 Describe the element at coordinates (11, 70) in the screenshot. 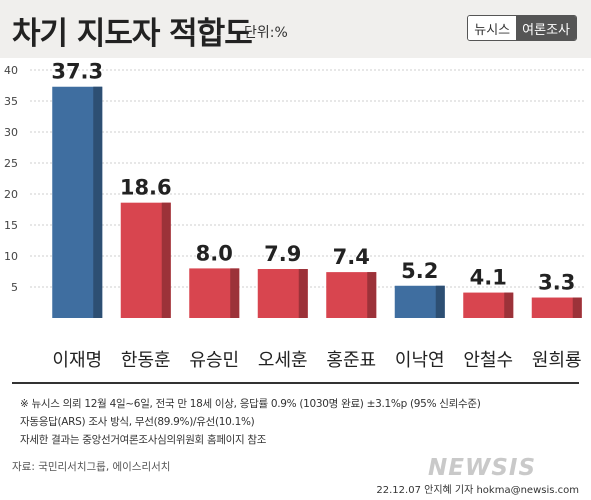

I see `y-tick-label: 40` at that location.